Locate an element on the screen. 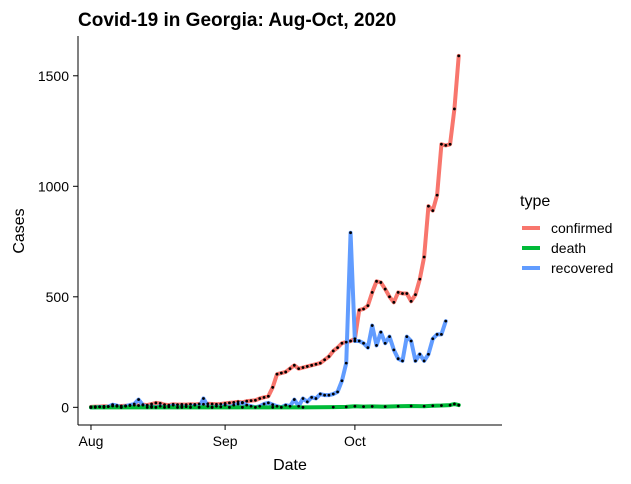  x-tick-label: Oct is located at coordinates (355, 441).